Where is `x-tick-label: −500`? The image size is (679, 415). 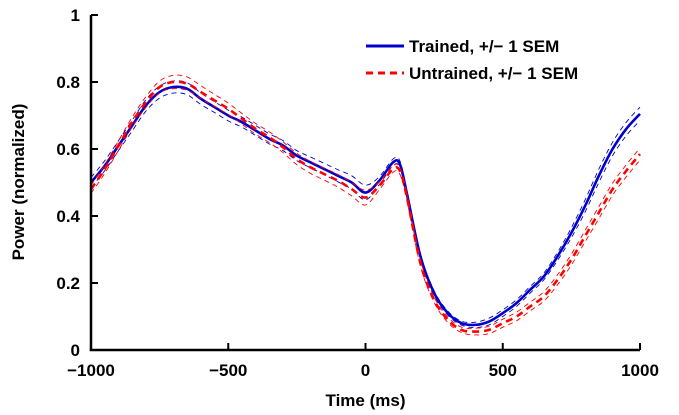 x-tick-label: −500 is located at coordinates (228, 370).